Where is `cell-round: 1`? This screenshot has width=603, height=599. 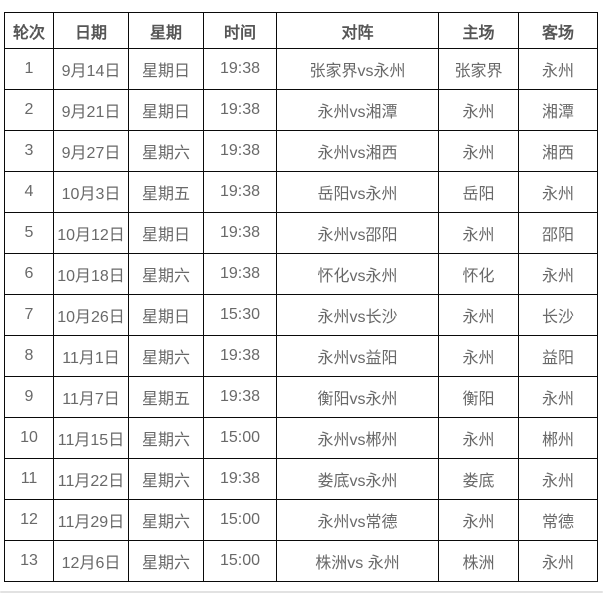 cell-round: 1 is located at coordinates (29, 69).